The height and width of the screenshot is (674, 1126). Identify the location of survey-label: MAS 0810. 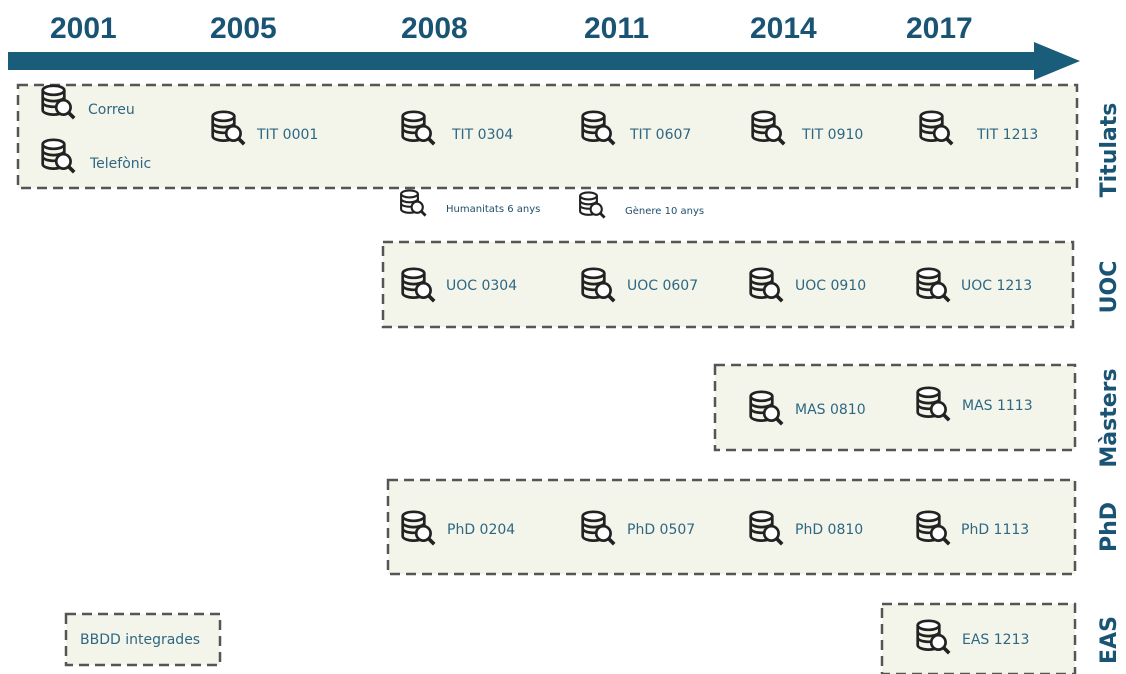
(830, 410).